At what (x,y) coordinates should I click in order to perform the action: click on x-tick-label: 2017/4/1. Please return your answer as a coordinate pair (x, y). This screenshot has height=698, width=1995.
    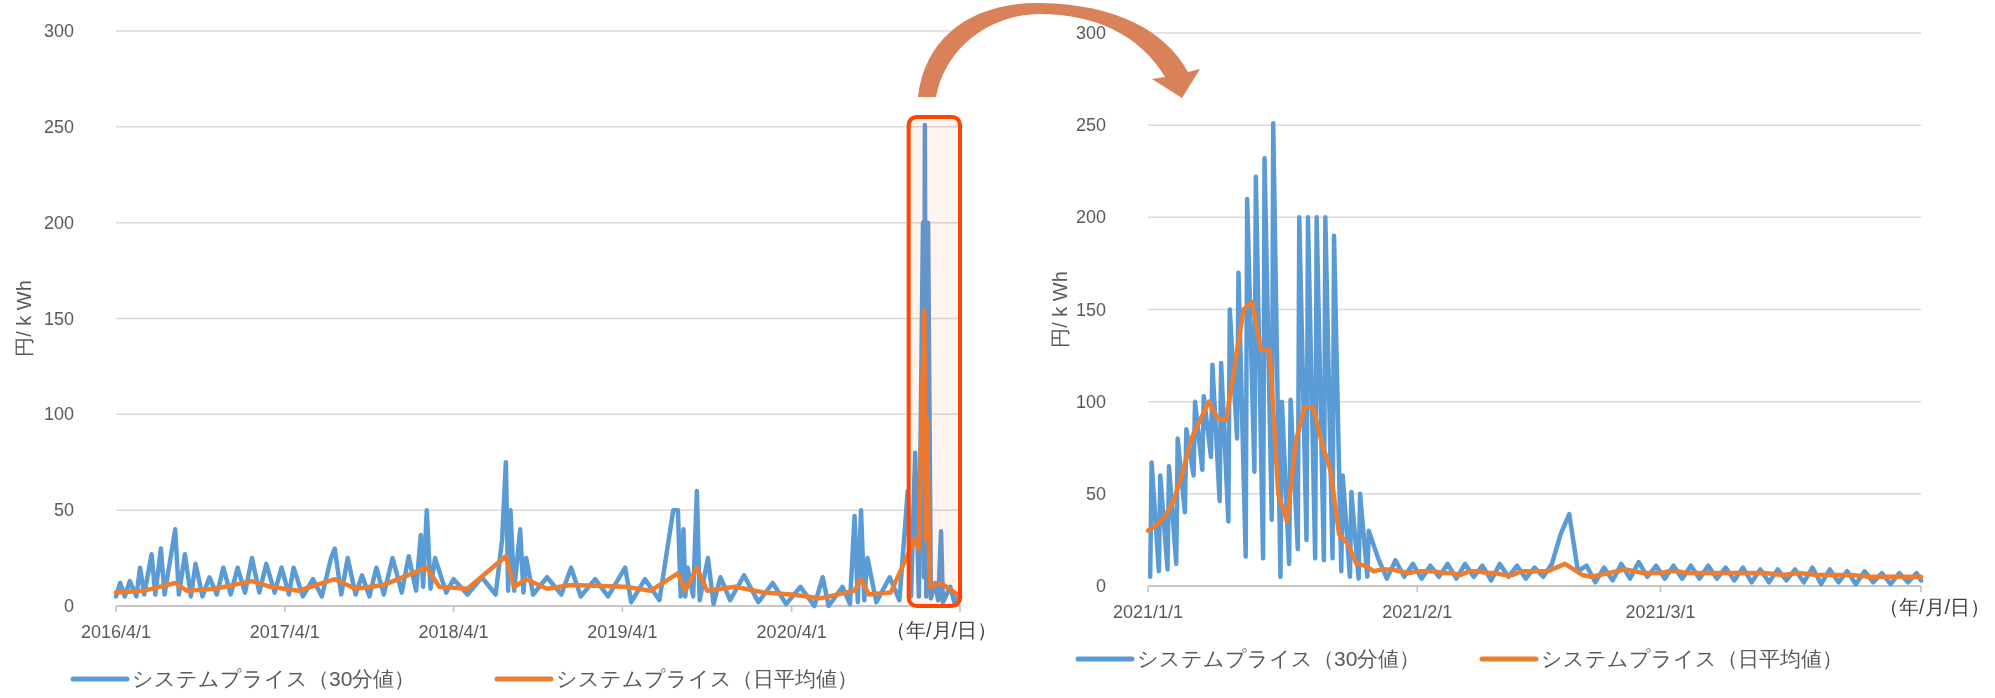
    Looking at the image, I should click on (284, 632).